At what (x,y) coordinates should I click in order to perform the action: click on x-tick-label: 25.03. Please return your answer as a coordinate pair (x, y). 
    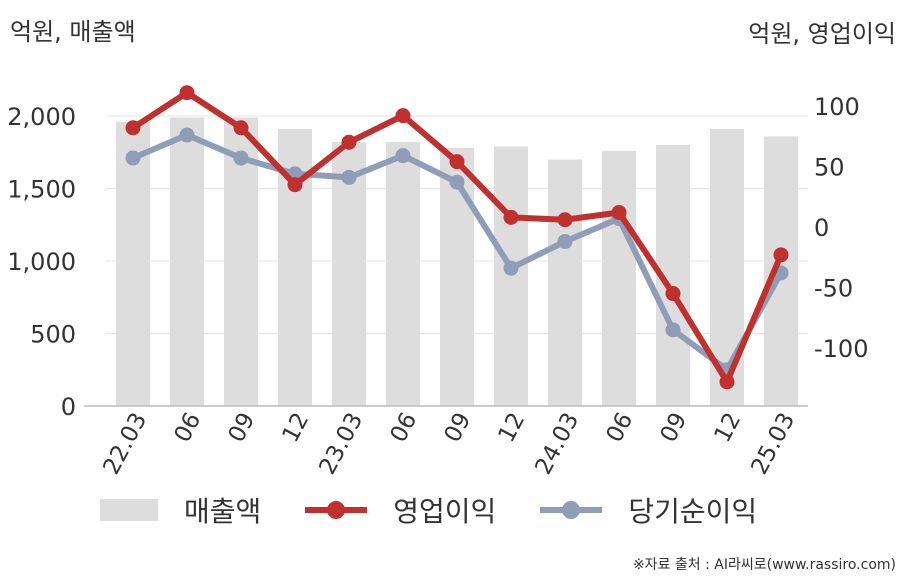
    Looking at the image, I should click on (773, 444).